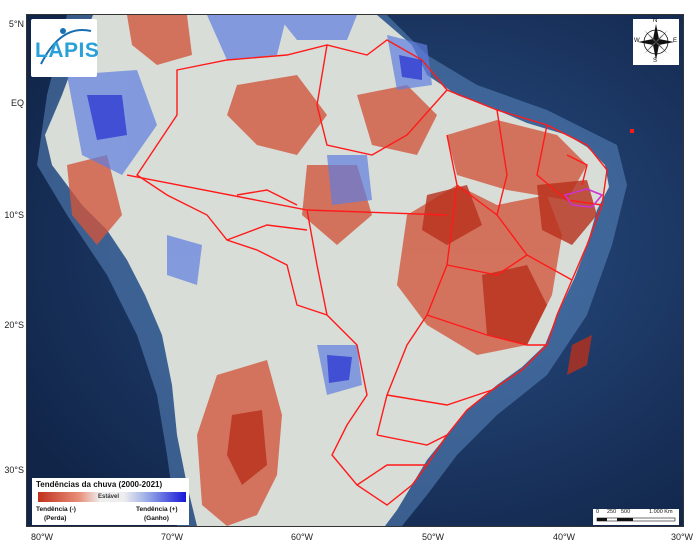 This screenshot has width=700, height=549. What do you see at coordinates (156, 518) in the screenshot?
I see `legend-pos-sub: (Ganho)` at bounding box center [156, 518].